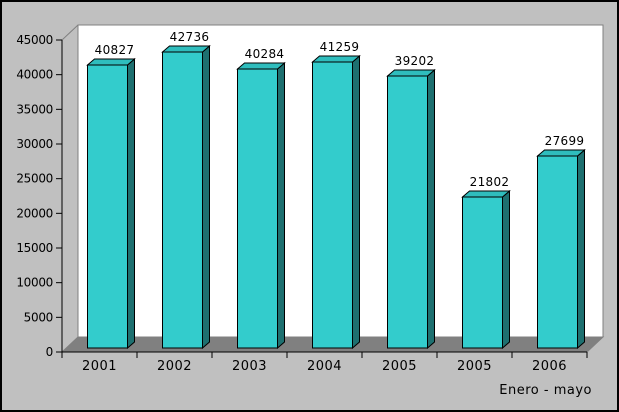 Image resolution: width=619 pixels, height=412 pixels. What do you see at coordinates (265, 54) in the screenshot?
I see `bar-value-label: 40284` at bounding box center [265, 54].